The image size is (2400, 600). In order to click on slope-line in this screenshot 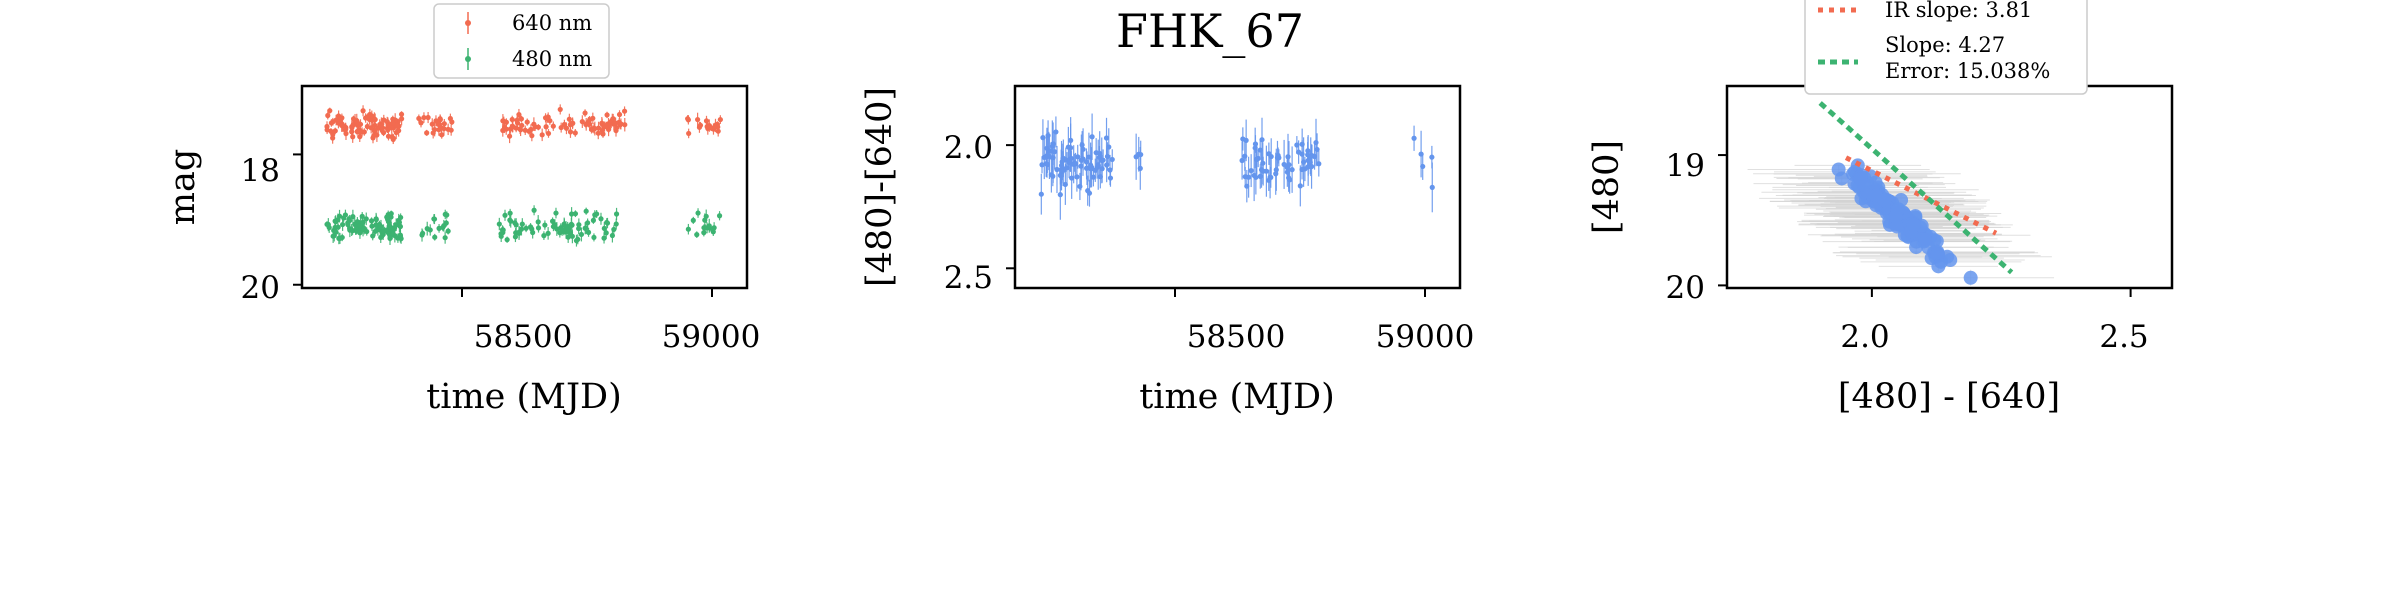, I will do `click(1916, 188)`.